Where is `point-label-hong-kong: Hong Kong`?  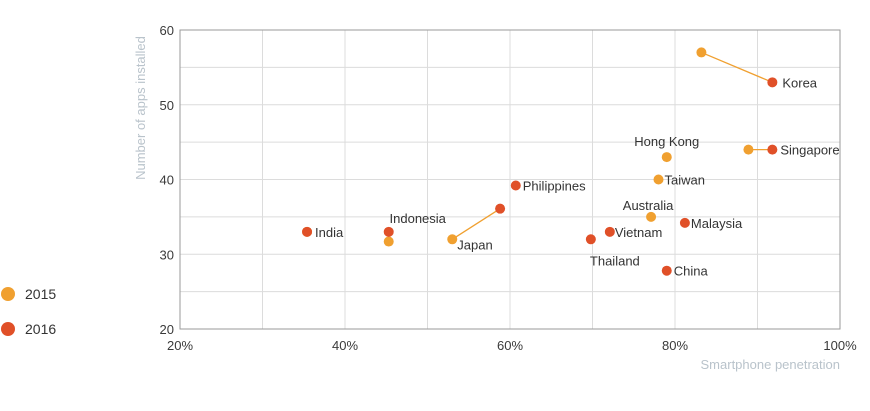
point-label-hong-kong: Hong Kong is located at coordinates (666, 141).